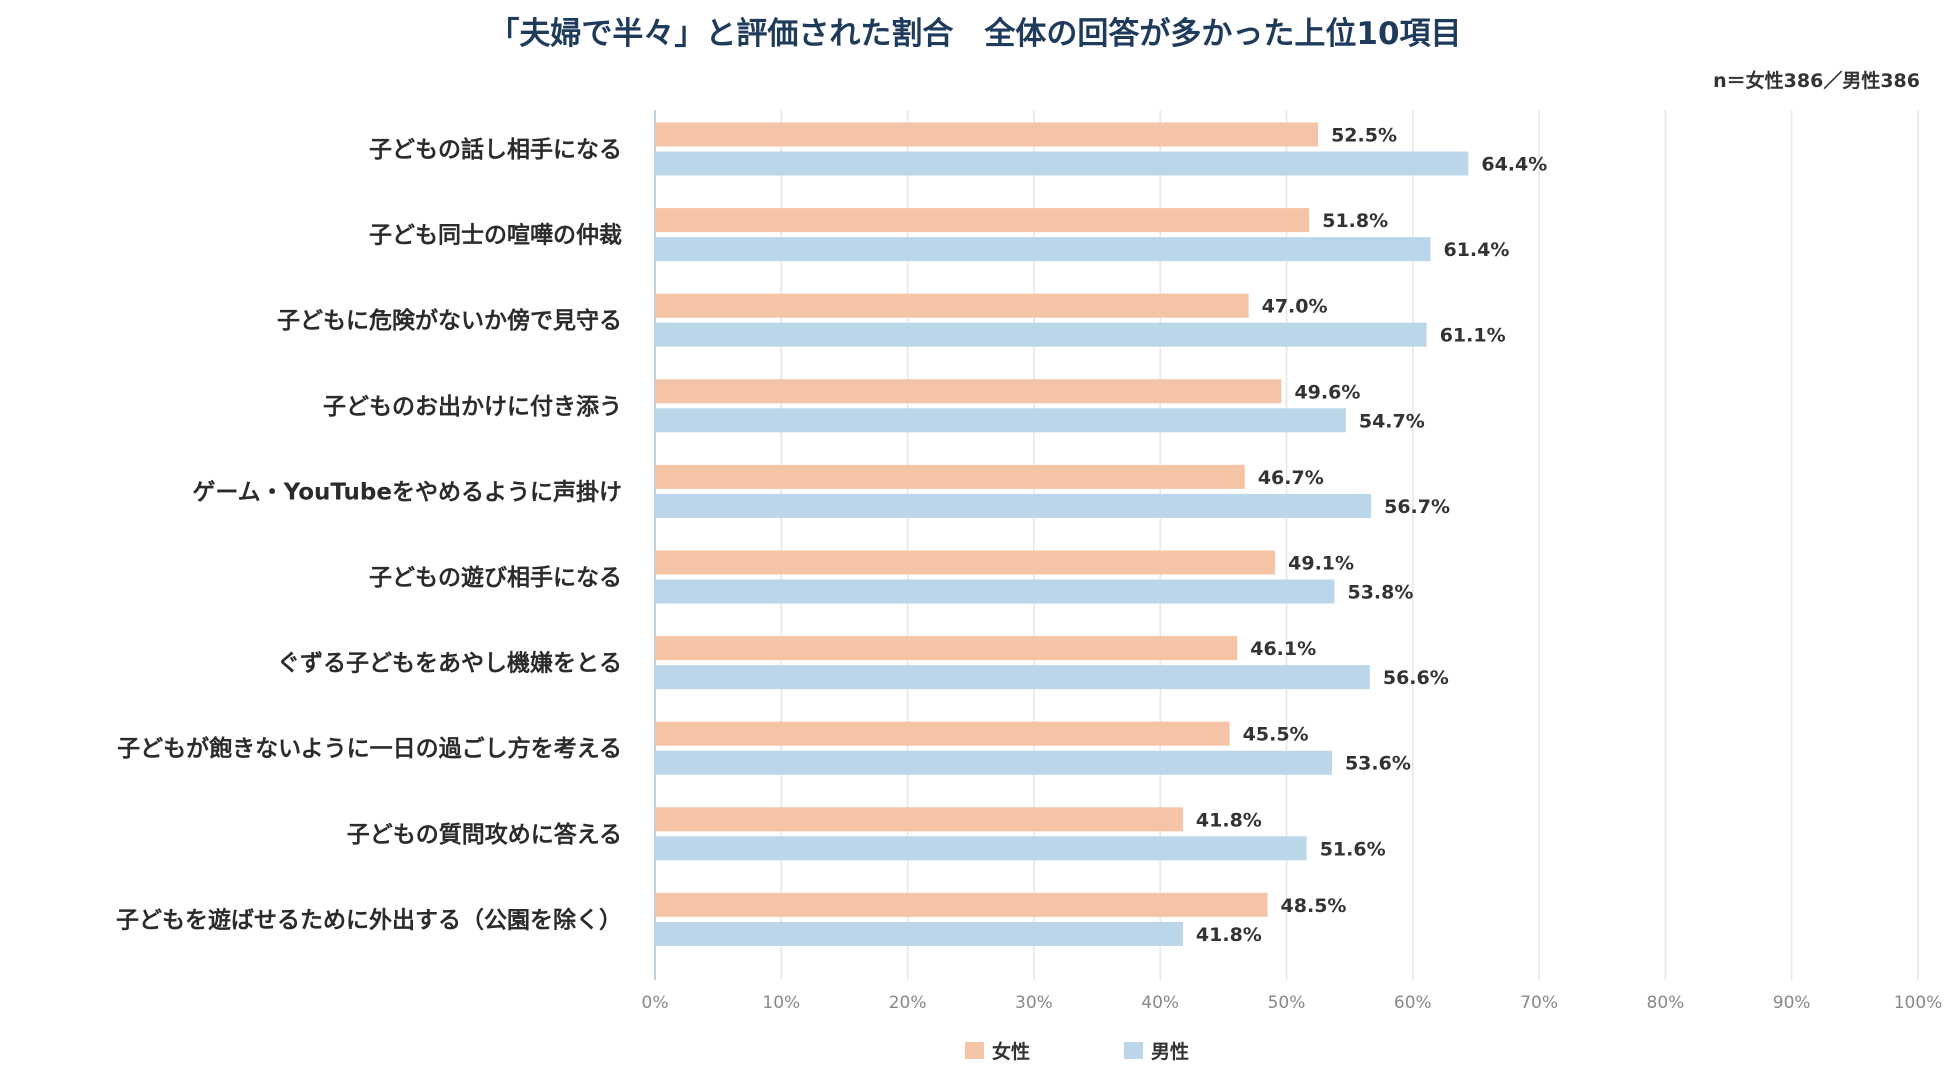 Image resolution: width=1950 pixels, height=1073 pixels. Describe the element at coordinates (1321, 564) in the screenshot. I see `data-label-female: 49.1%` at that location.